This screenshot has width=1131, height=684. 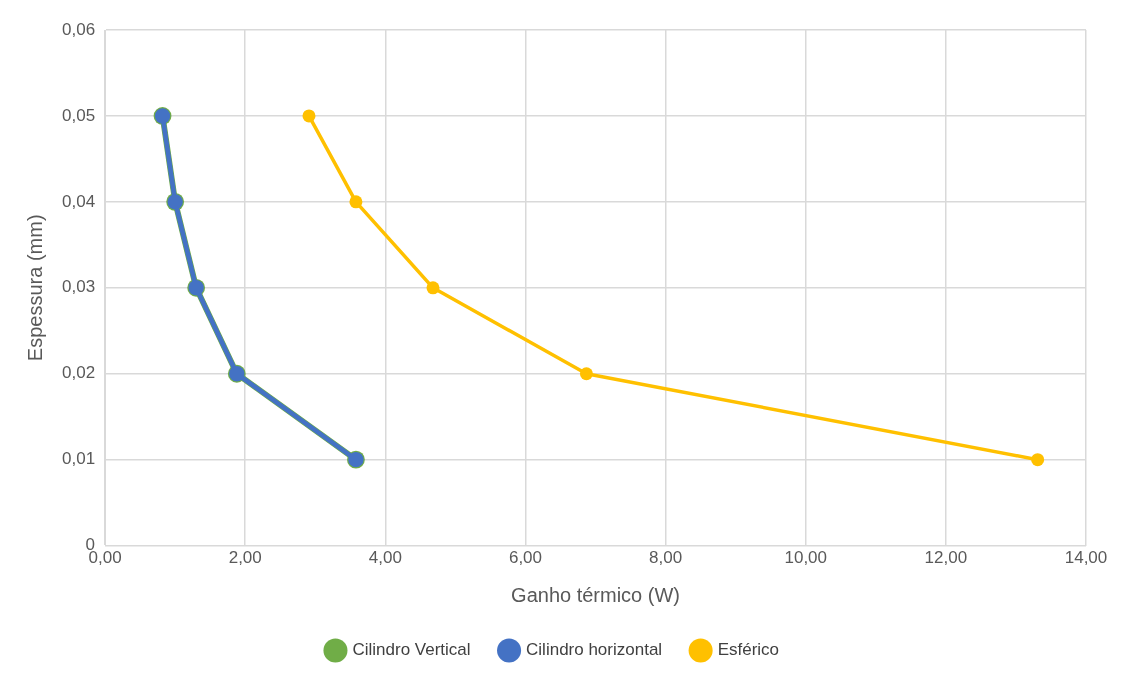 I want to click on x-tick-label: 8,00, so click(x=666, y=558).